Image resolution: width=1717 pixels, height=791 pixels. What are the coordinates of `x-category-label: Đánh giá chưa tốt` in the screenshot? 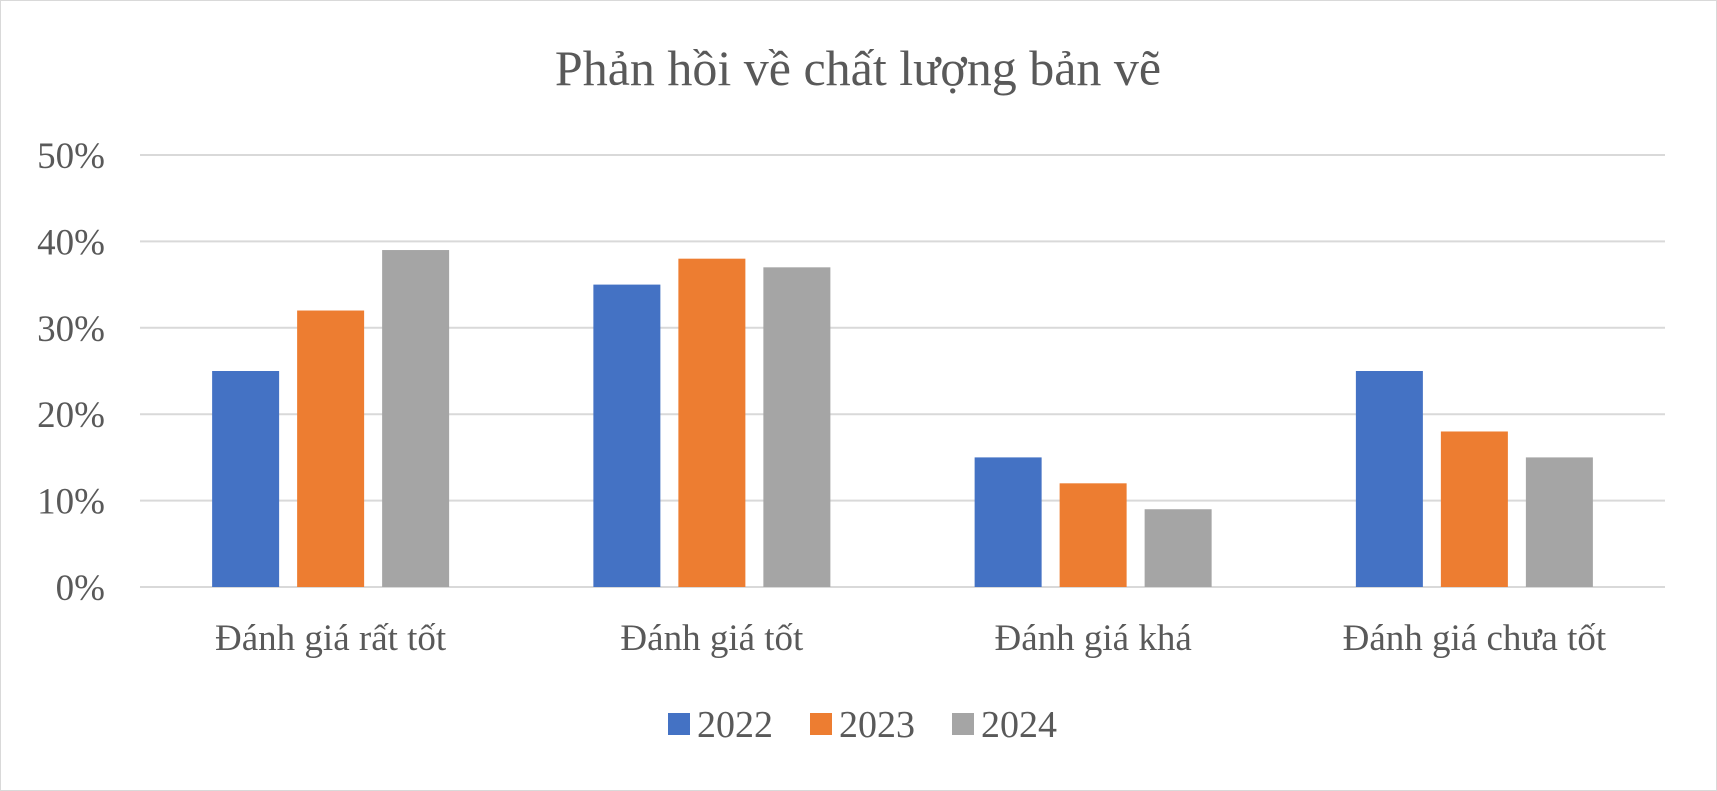 It's located at (1475, 638).